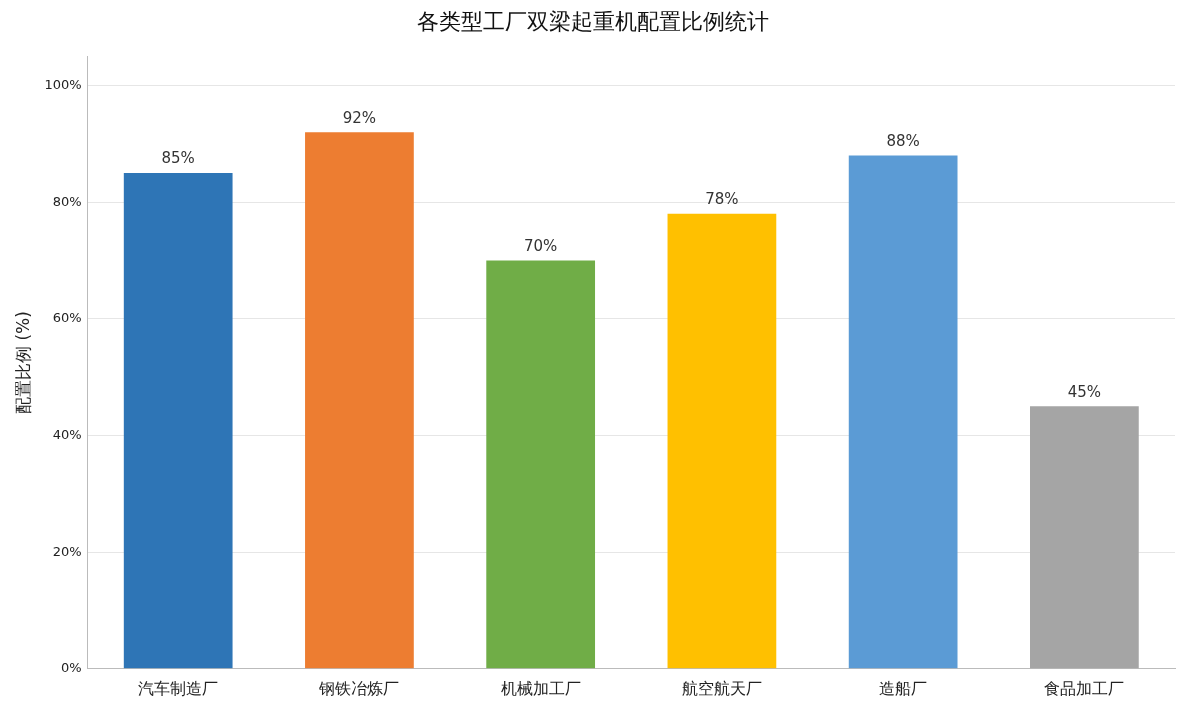 The image size is (1187, 708). Describe the element at coordinates (903, 688) in the screenshot. I see `x-tick-label: 造船厂` at that location.